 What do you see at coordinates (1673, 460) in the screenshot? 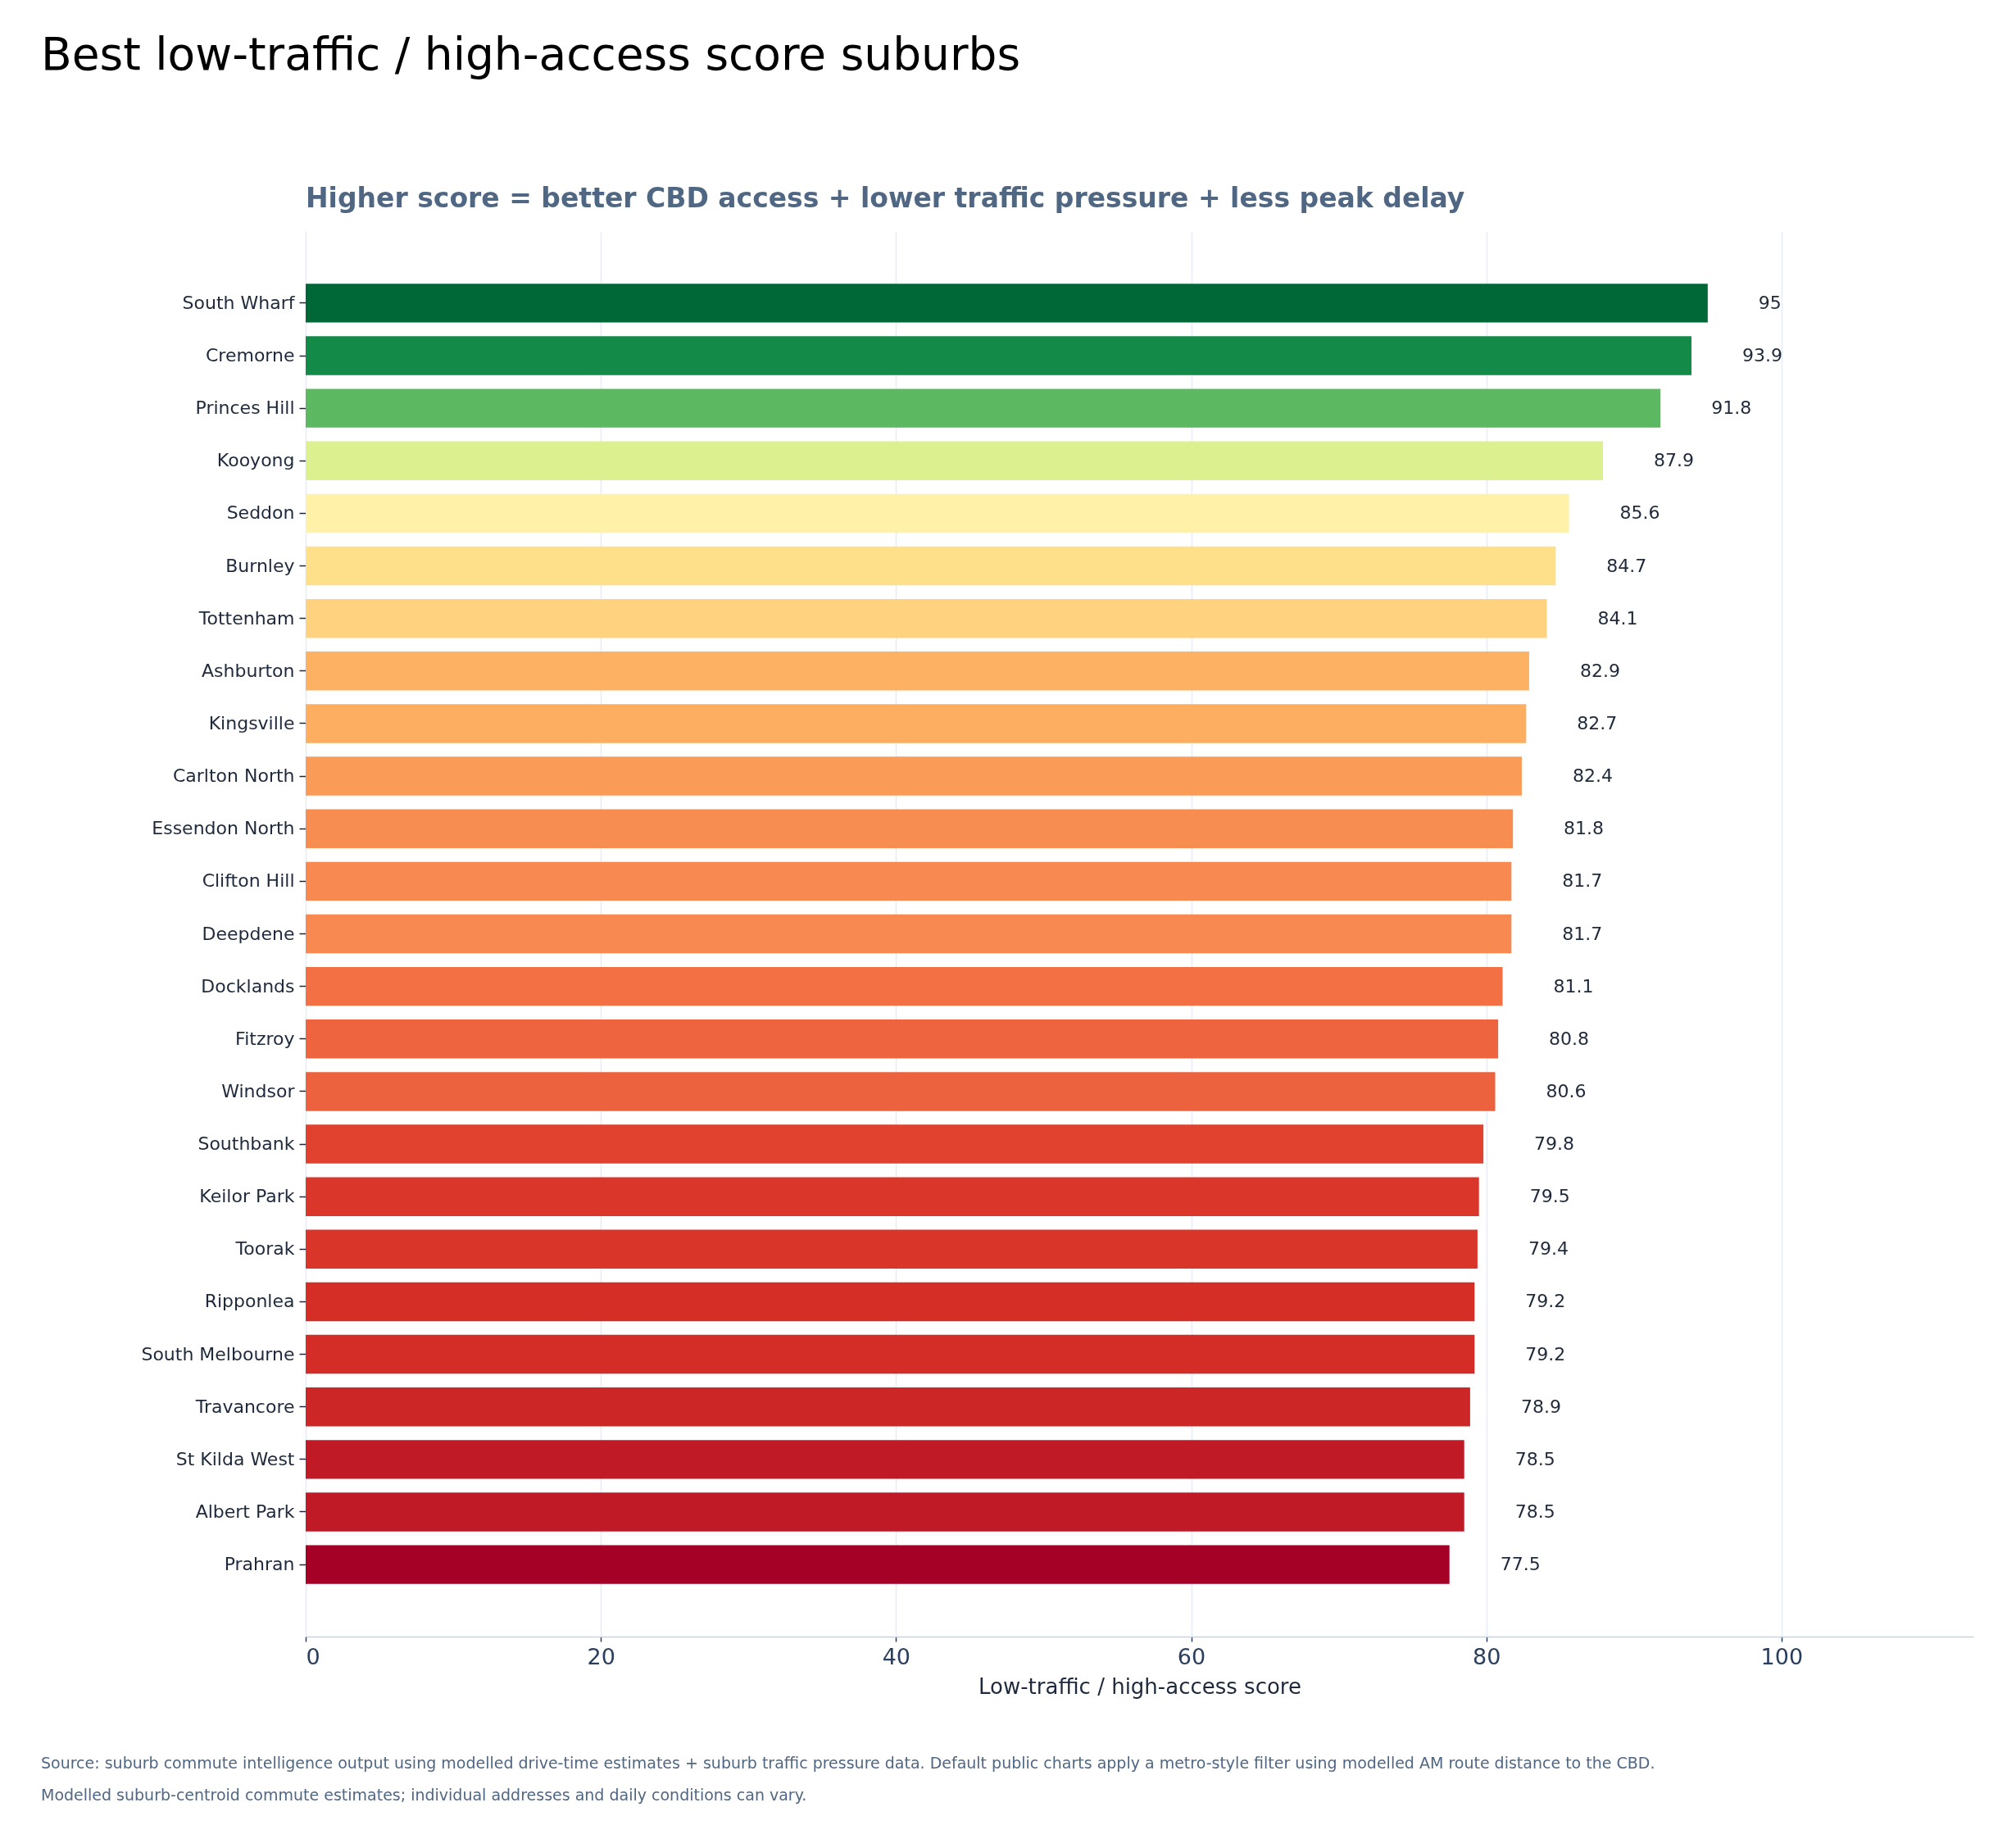
I see `data-label: 87.9` at bounding box center [1673, 460].